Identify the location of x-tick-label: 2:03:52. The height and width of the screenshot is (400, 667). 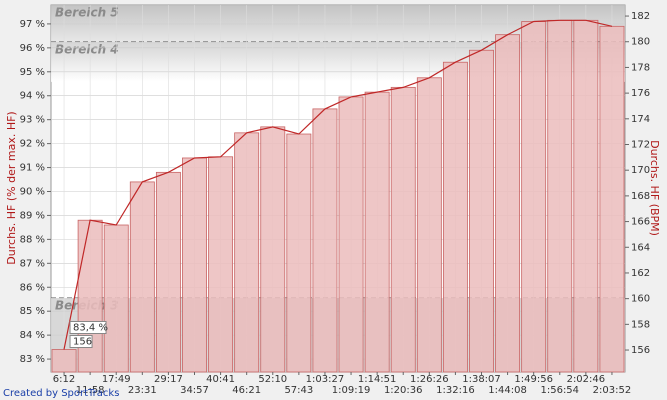
(612, 390).